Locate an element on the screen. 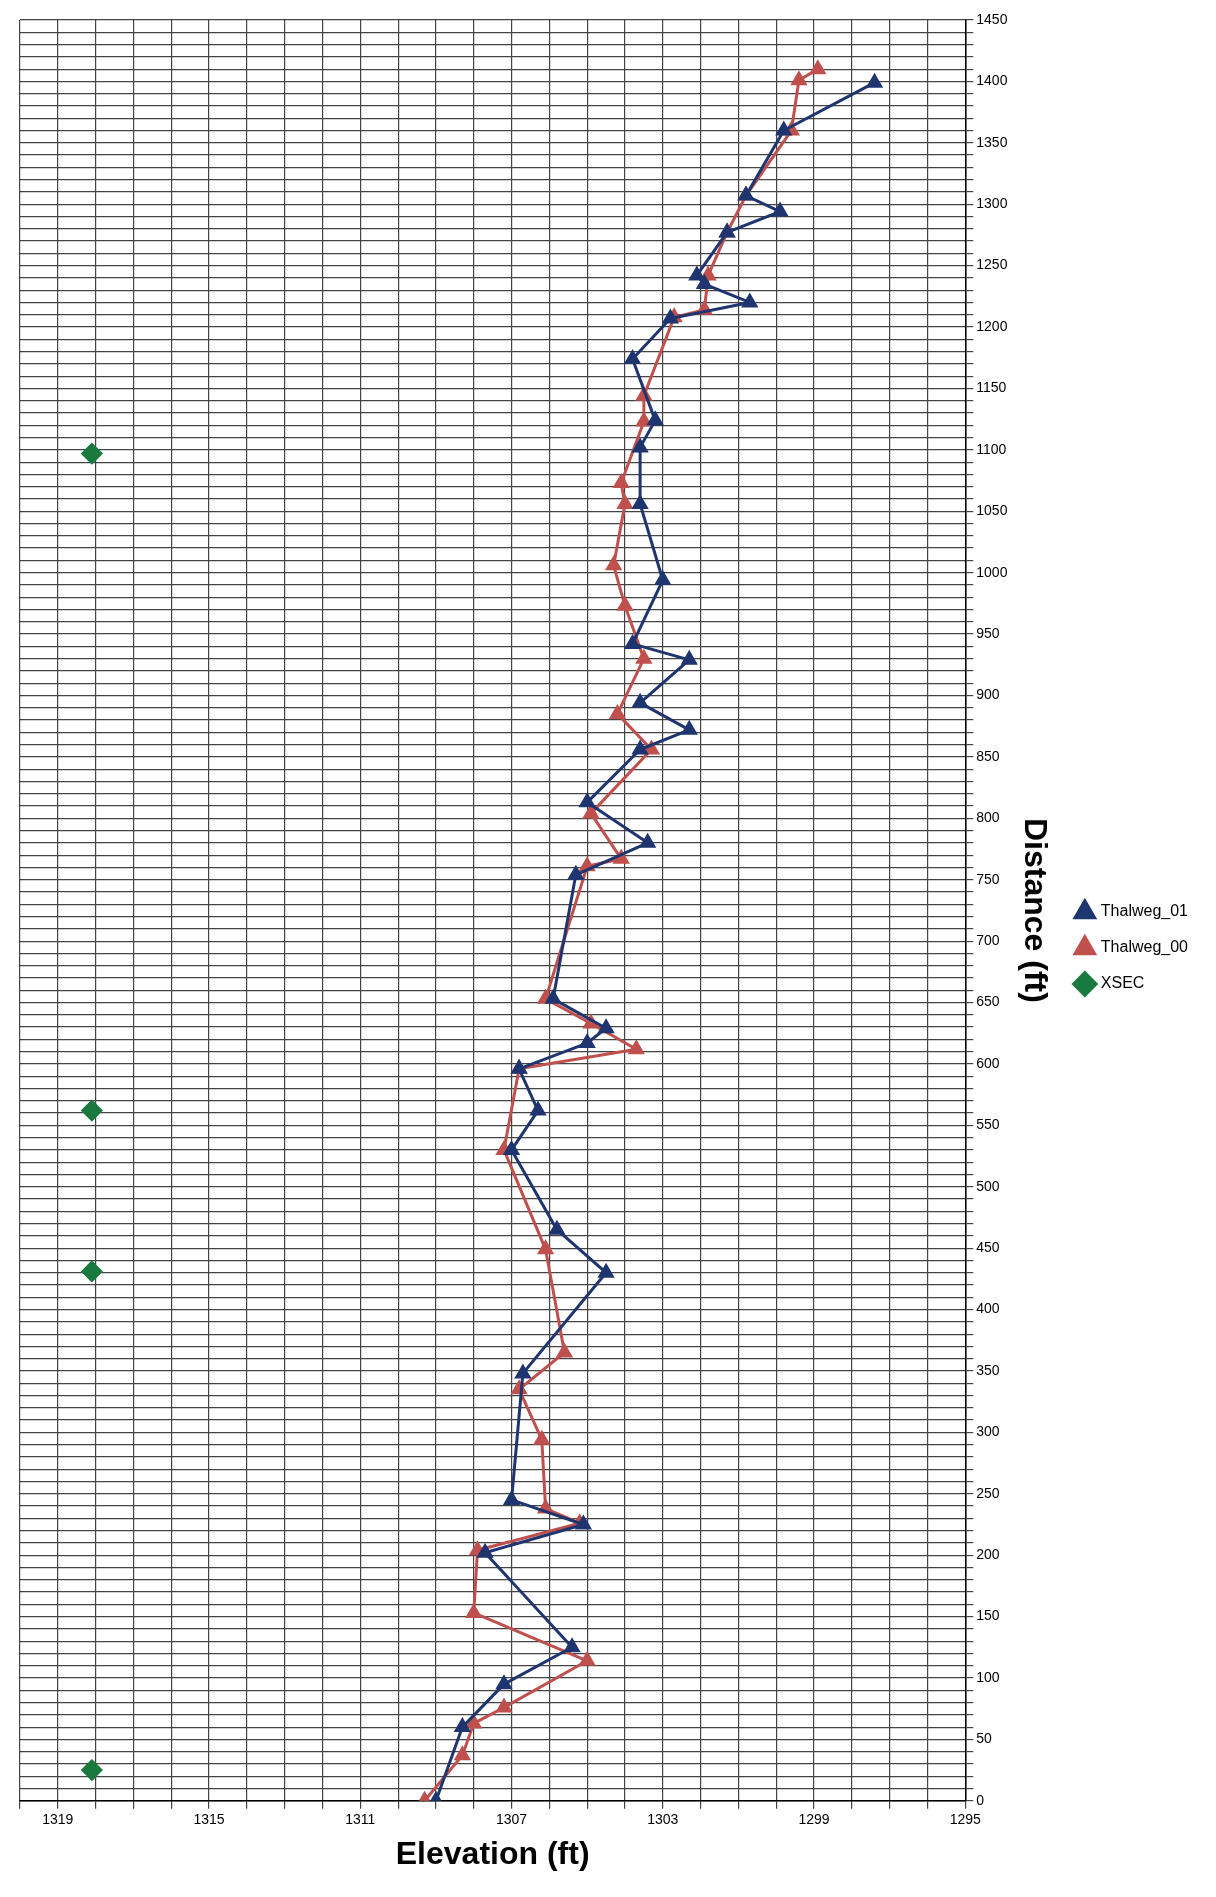  y-tick-label: 750 is located at coordinates (988, 878).